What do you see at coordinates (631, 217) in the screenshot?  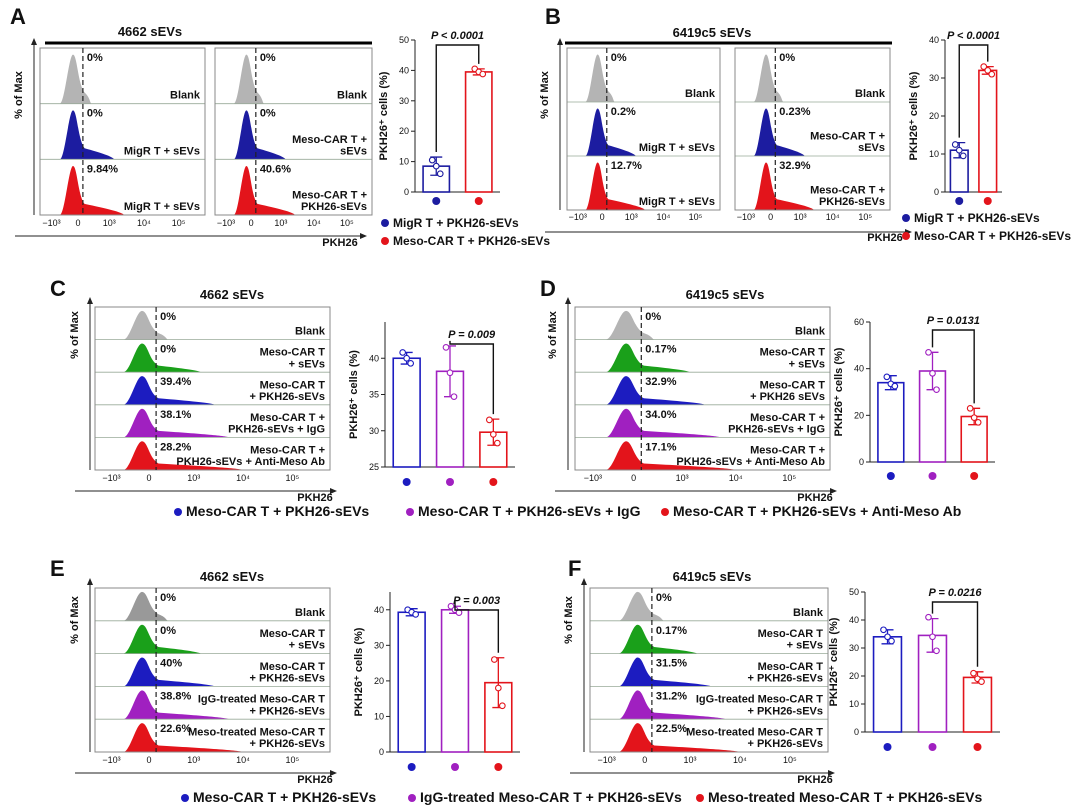 I see `x-tick-label: 10³` at bounding box center [631, 217].